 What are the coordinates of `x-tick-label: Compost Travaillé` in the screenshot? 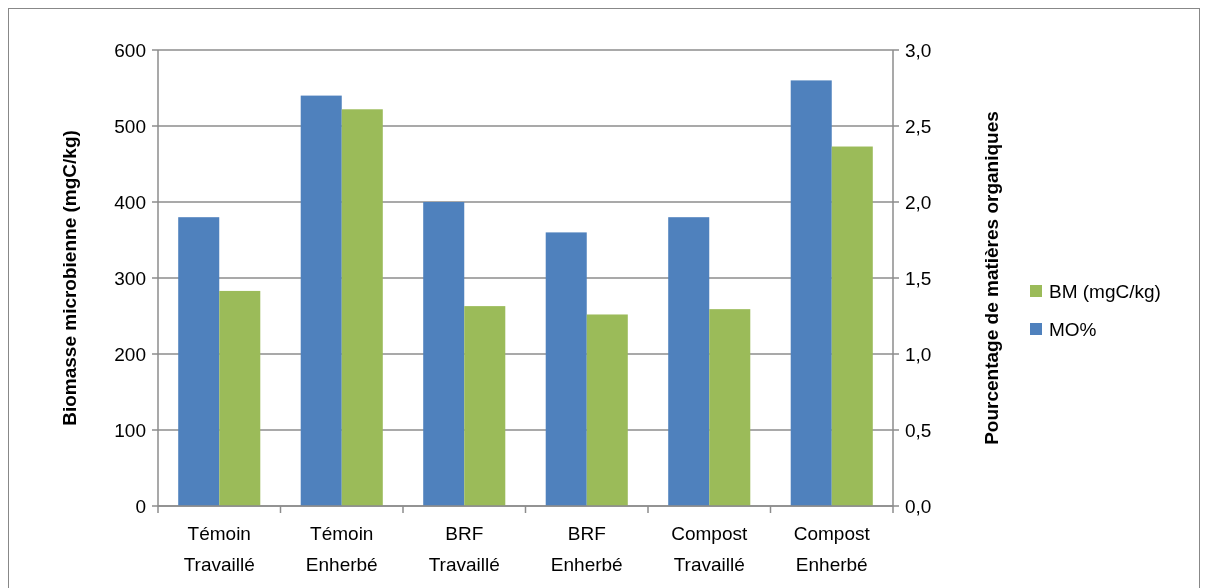 It's located at (709, 549).